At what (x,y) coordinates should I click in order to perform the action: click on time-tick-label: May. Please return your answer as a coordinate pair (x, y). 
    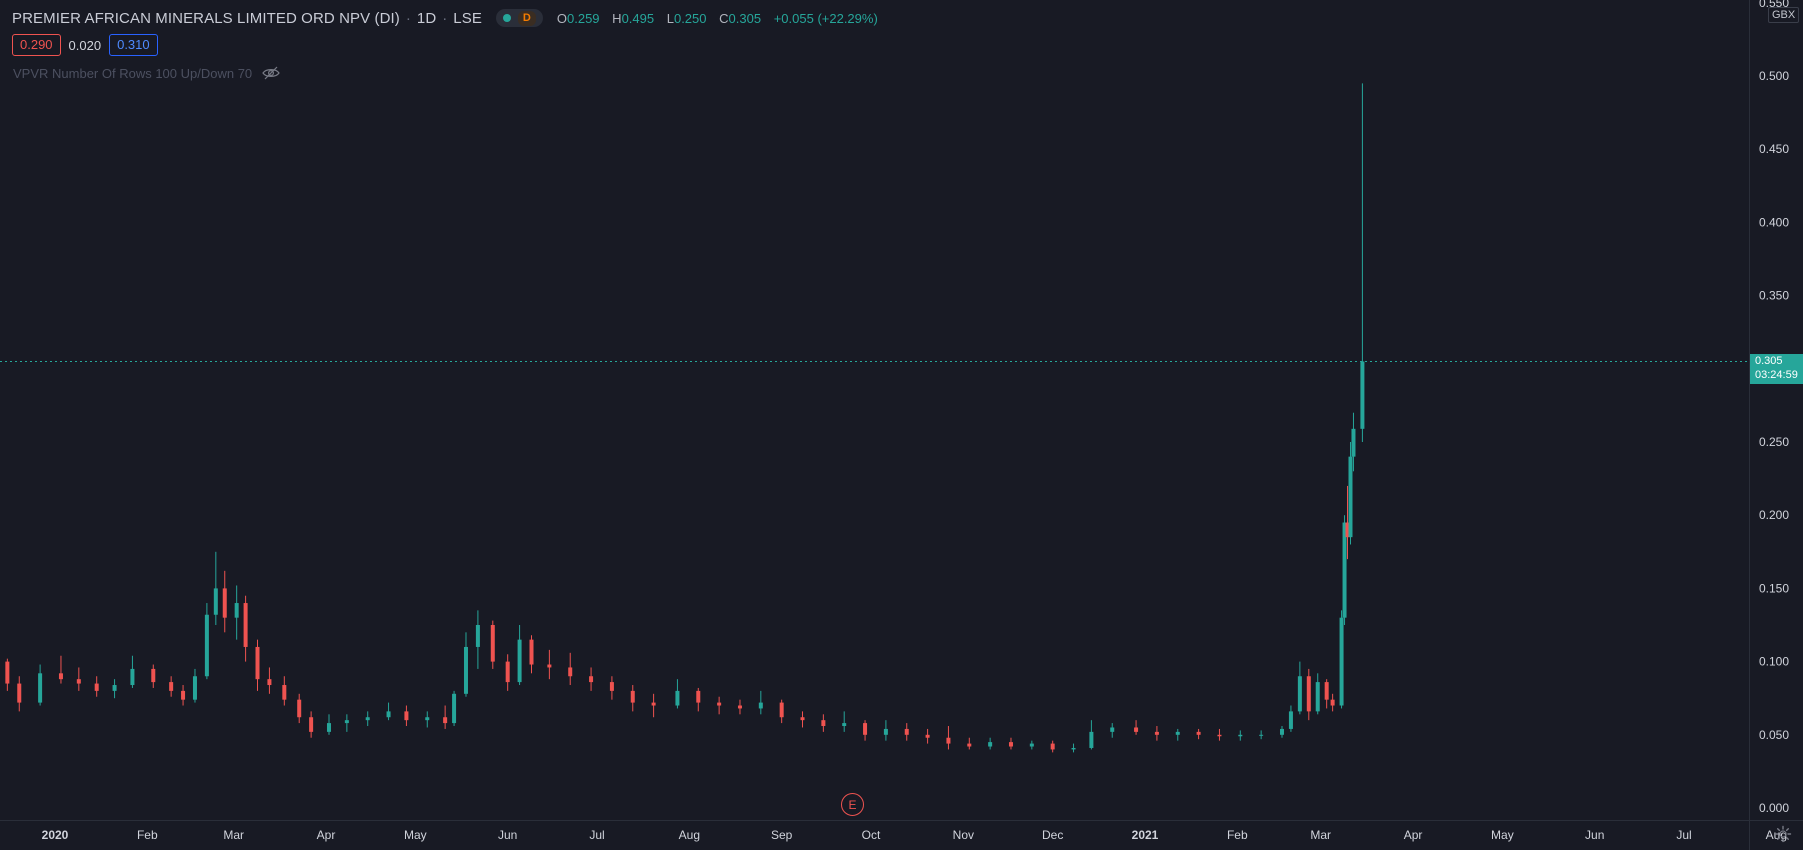
    Looking at the image, I should click on (415, 835).